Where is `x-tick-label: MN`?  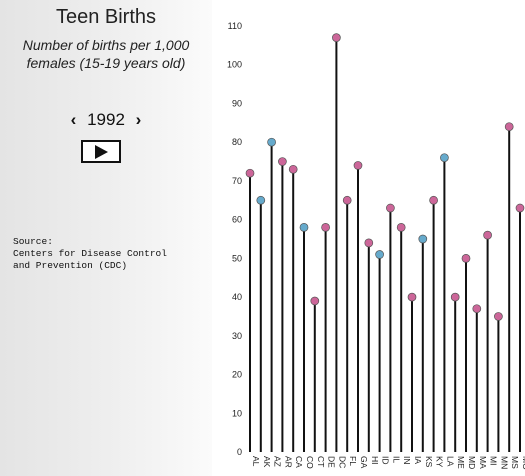 x-tick-label: MN is located at coordinates (504, 462).